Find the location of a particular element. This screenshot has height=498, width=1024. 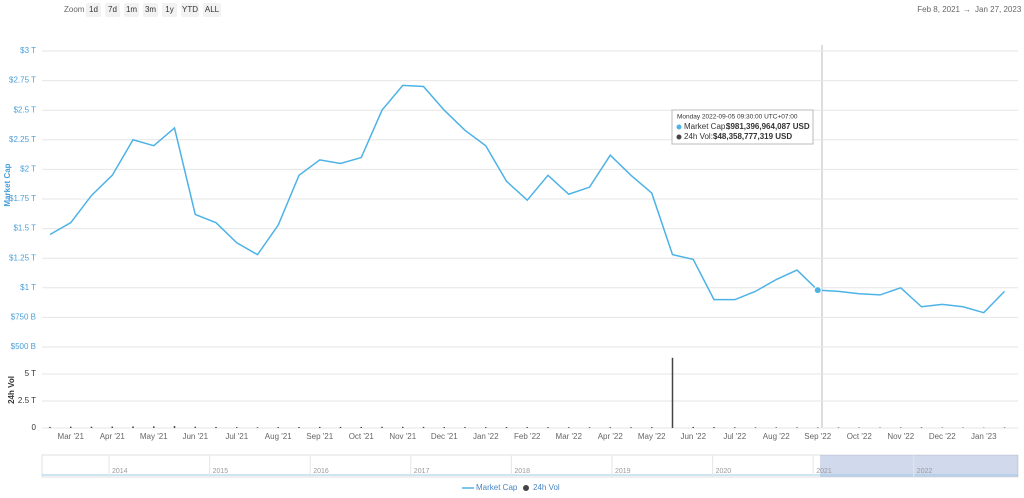

hover-point is located at coordinates (817, 290).